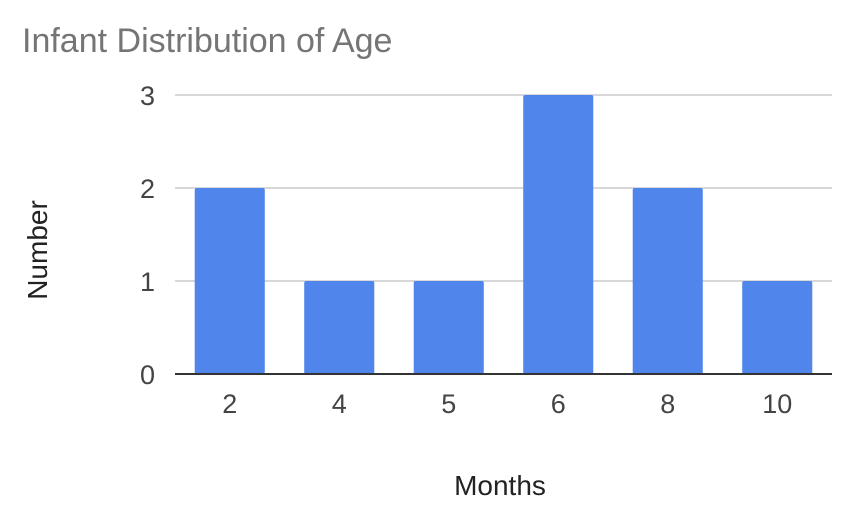 This screenshot has height=512, width=846. Describe the element at coordinates (558, 404) in the screenshot. I see `x-tick-label: 6` at that location.